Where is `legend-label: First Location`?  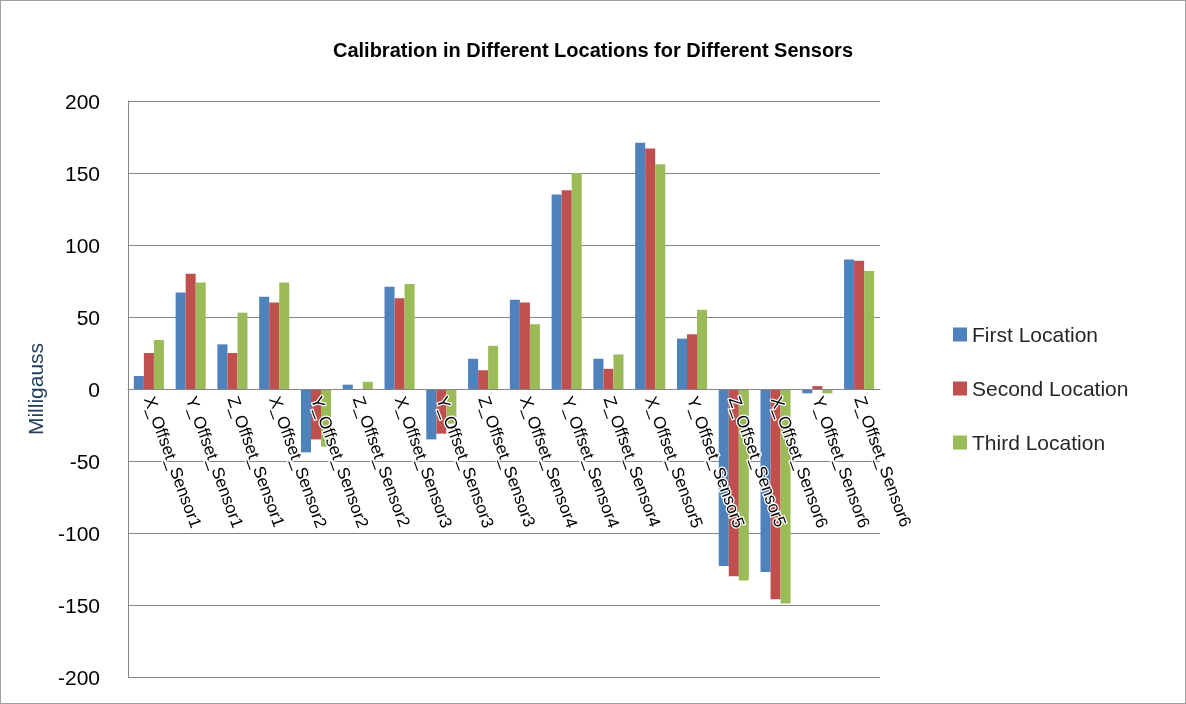 legend-label: First Location is located at coordinates (1035, 334).